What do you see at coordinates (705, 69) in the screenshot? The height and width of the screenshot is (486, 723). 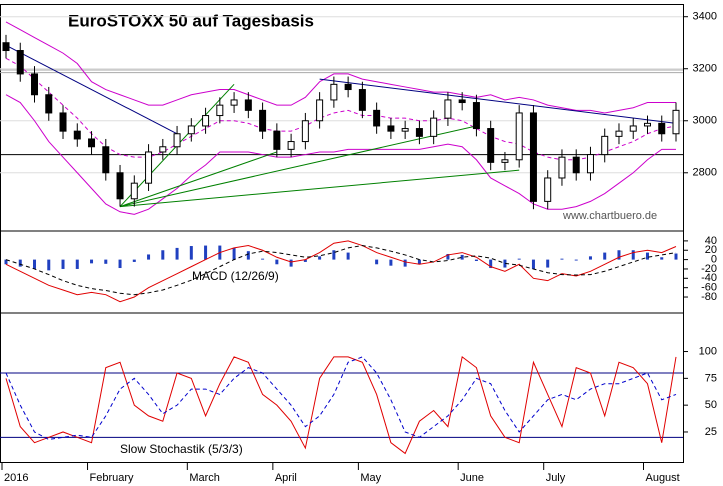 I see `y-tick-label: 3200` at bounding box center [705, 69].